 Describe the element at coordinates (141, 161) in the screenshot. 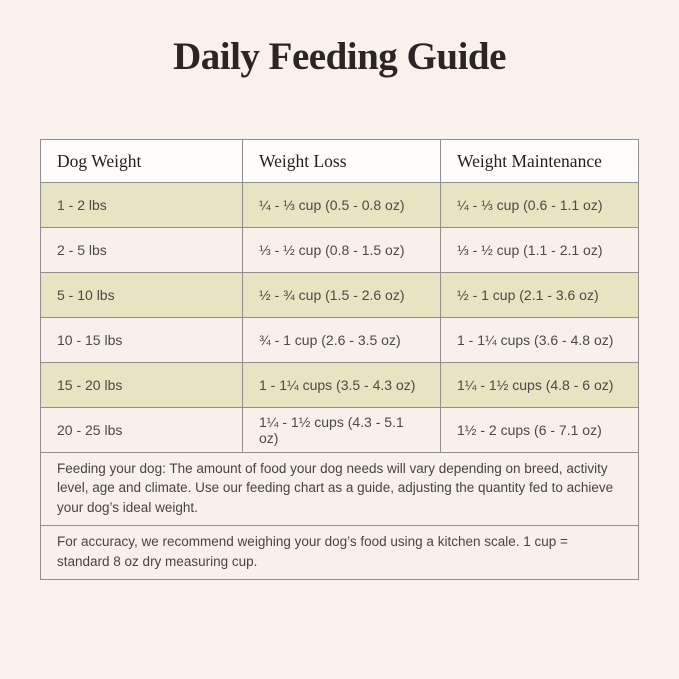

I see `column-header-dog-weight: Dog Weight` at that location.